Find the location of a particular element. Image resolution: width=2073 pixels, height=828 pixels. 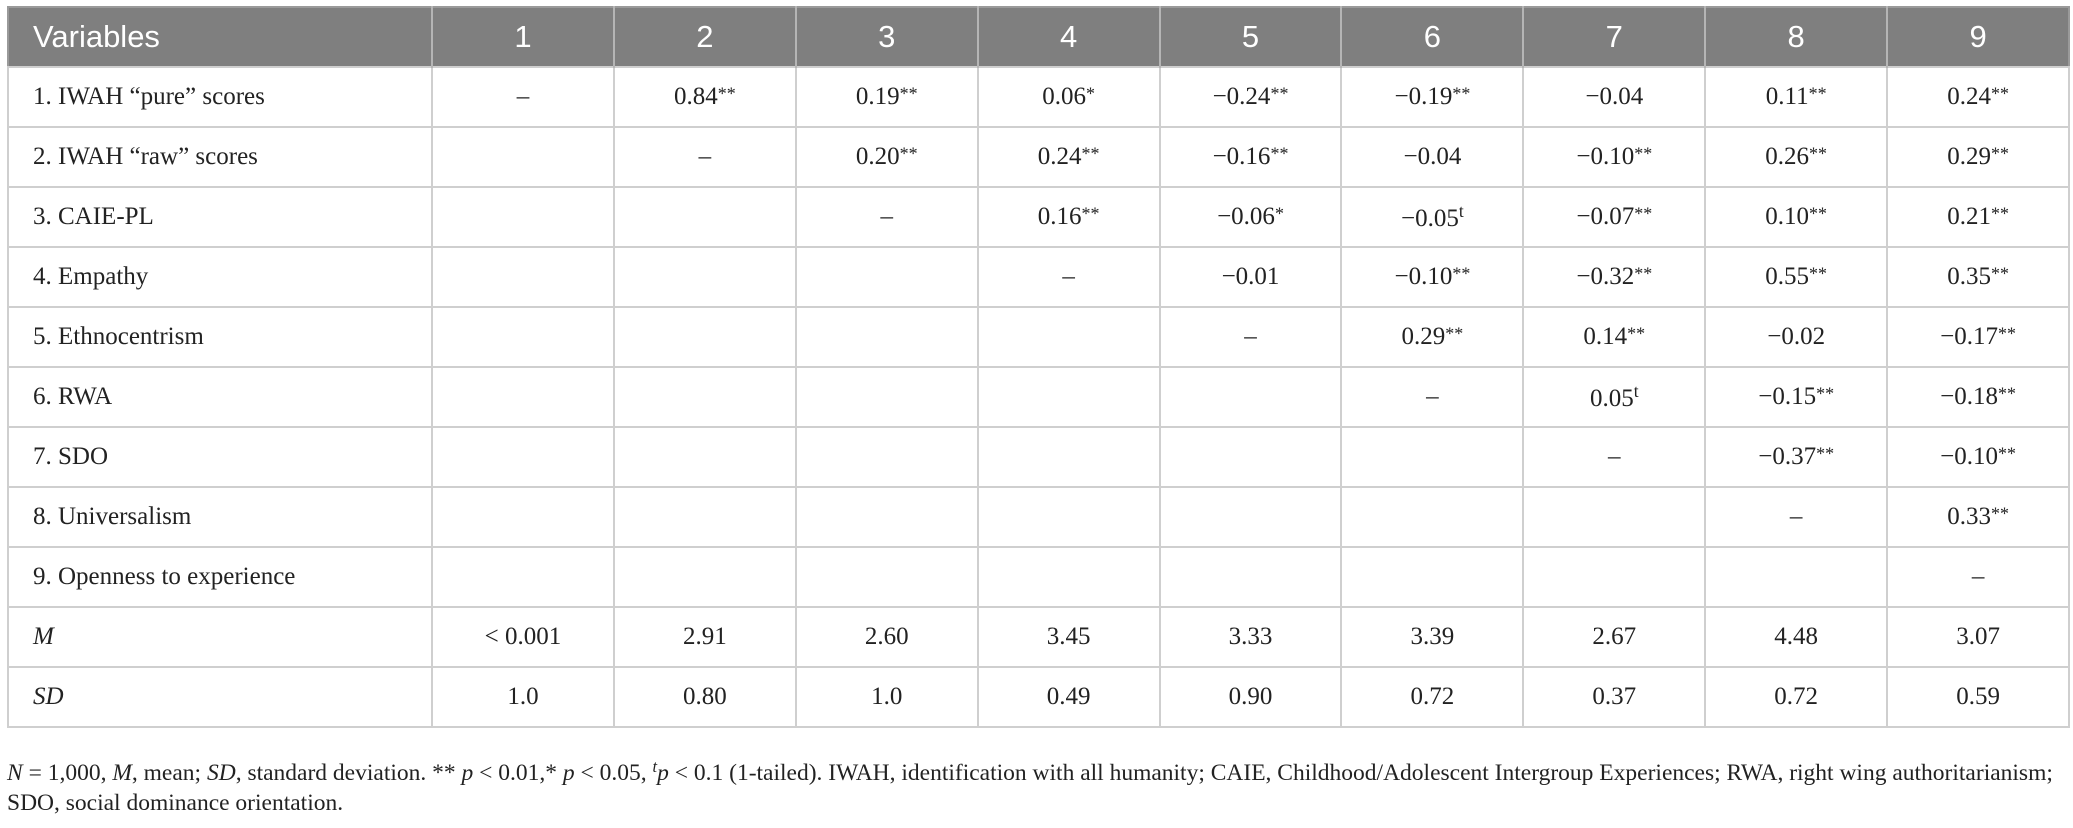

cell-value: 0.26 is located at coordinates (1787, 156).